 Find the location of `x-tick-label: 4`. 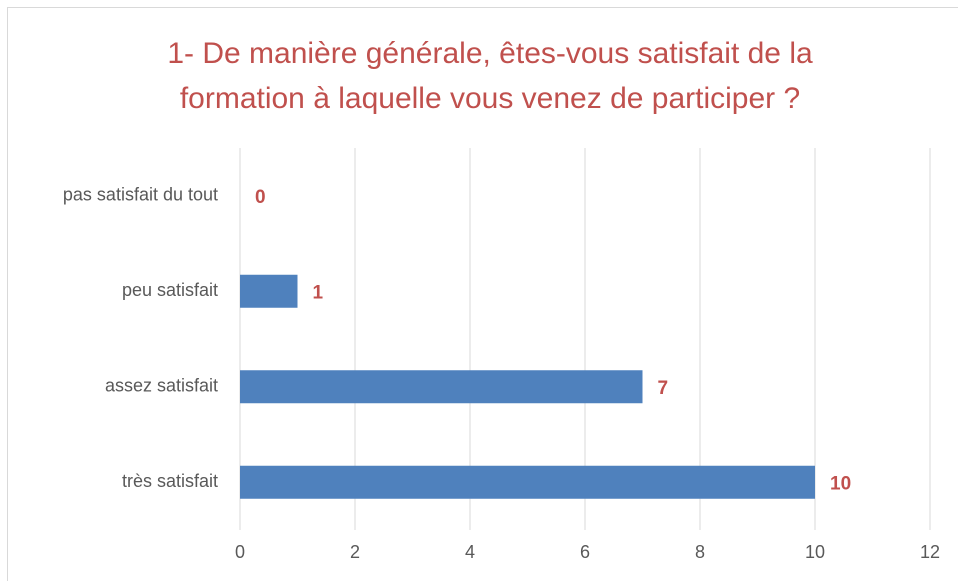

x-tick-label: 4 is located at coordinates (470, 552).